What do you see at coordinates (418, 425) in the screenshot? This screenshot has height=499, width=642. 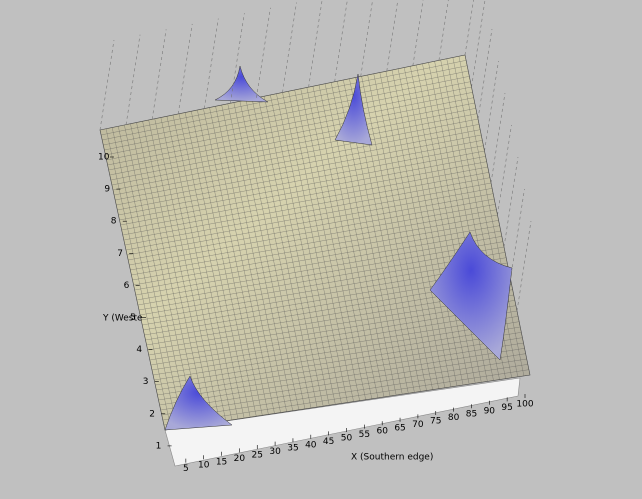 I see `x-tick-label: 70` at bounding box center [418, 425].